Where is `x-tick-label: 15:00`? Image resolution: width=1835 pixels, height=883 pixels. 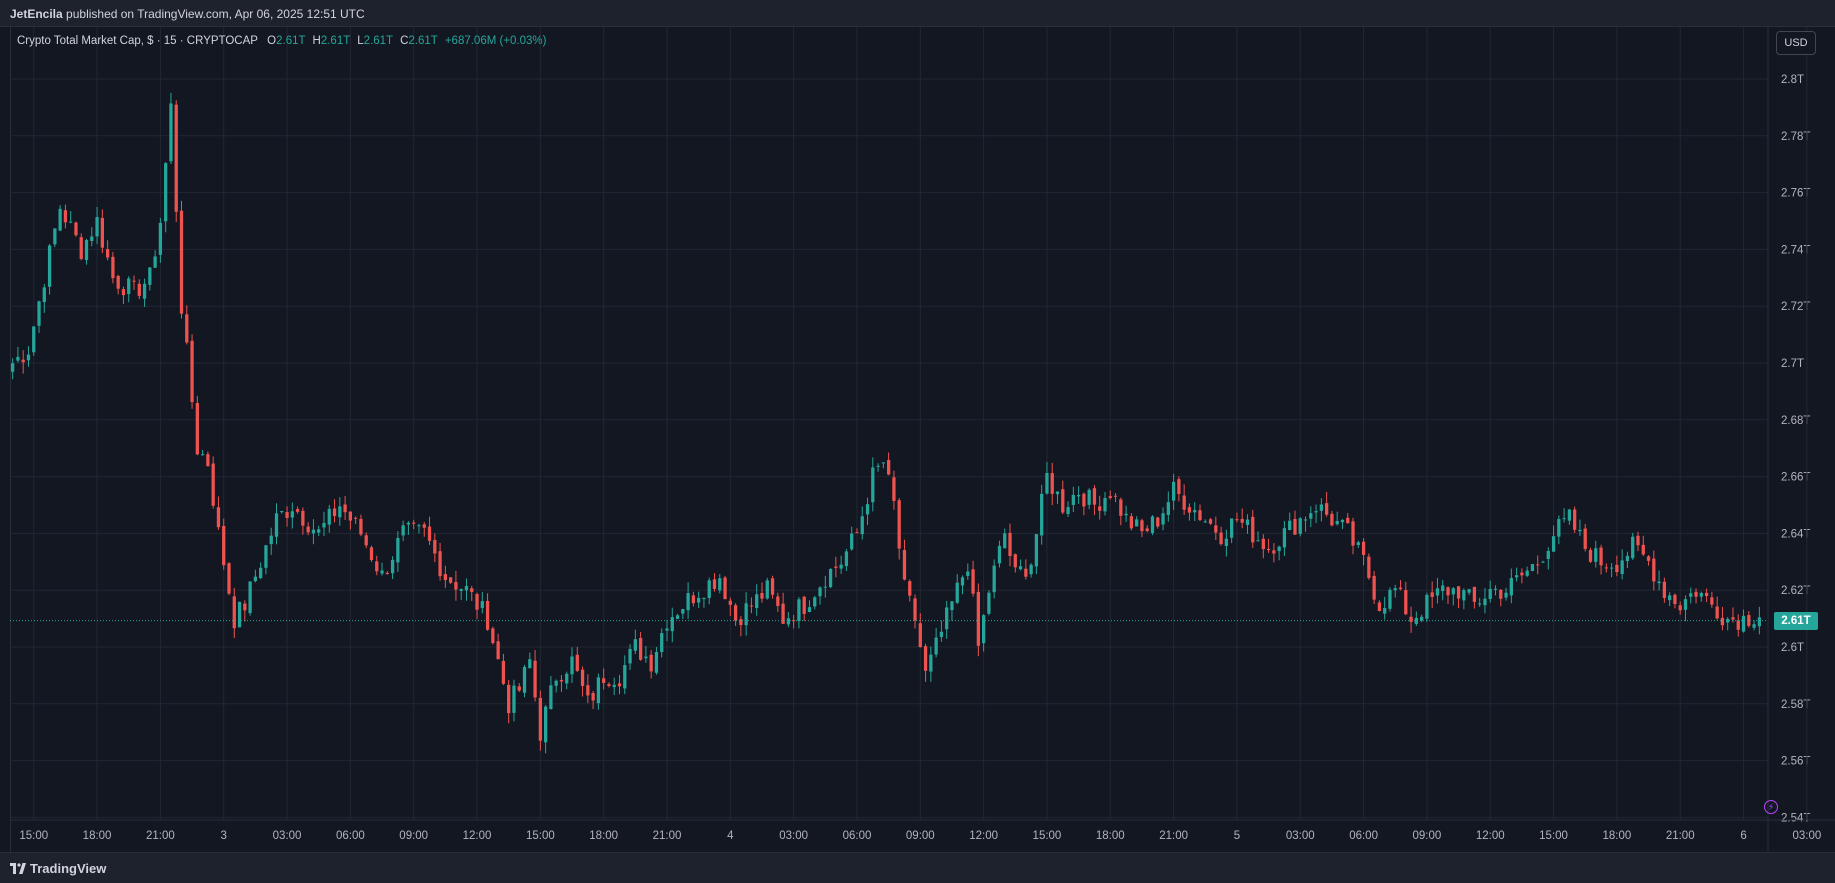 x-tick-label: 15:00 is located at coordinates (33, 836).